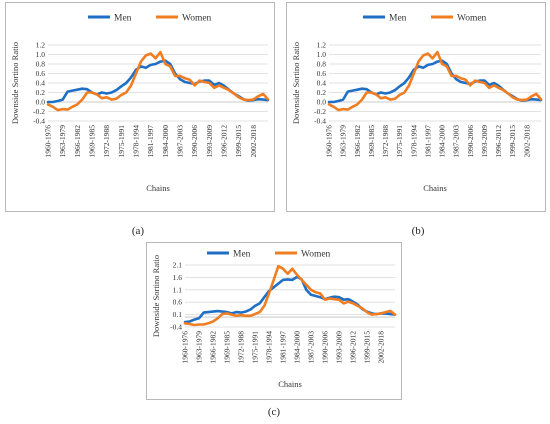 The height and width of the screenshot is (424, 550). What do you see at coordinates (178, 289) in the screenshot?
I see `y-tick-label: 1.1` at bounding box center [178, 289].